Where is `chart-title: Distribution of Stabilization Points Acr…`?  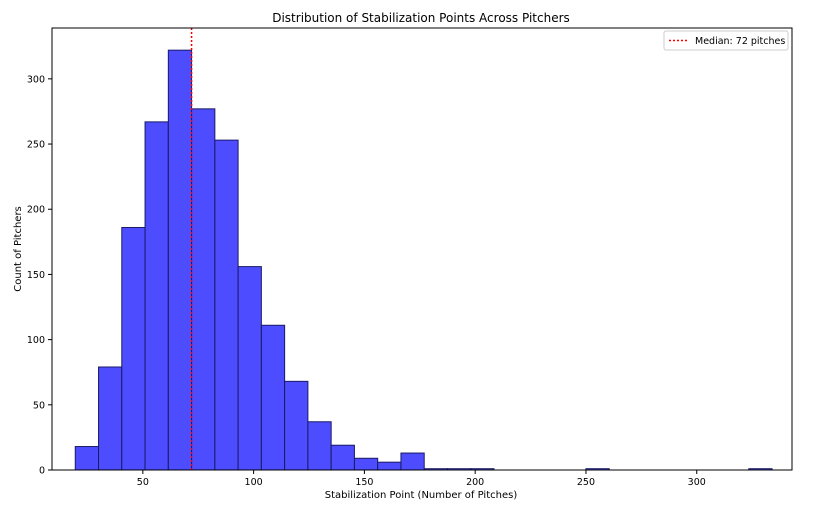
chart-title: Distribution of Stabilization Points Acr… is located at coordinates (421, 18).